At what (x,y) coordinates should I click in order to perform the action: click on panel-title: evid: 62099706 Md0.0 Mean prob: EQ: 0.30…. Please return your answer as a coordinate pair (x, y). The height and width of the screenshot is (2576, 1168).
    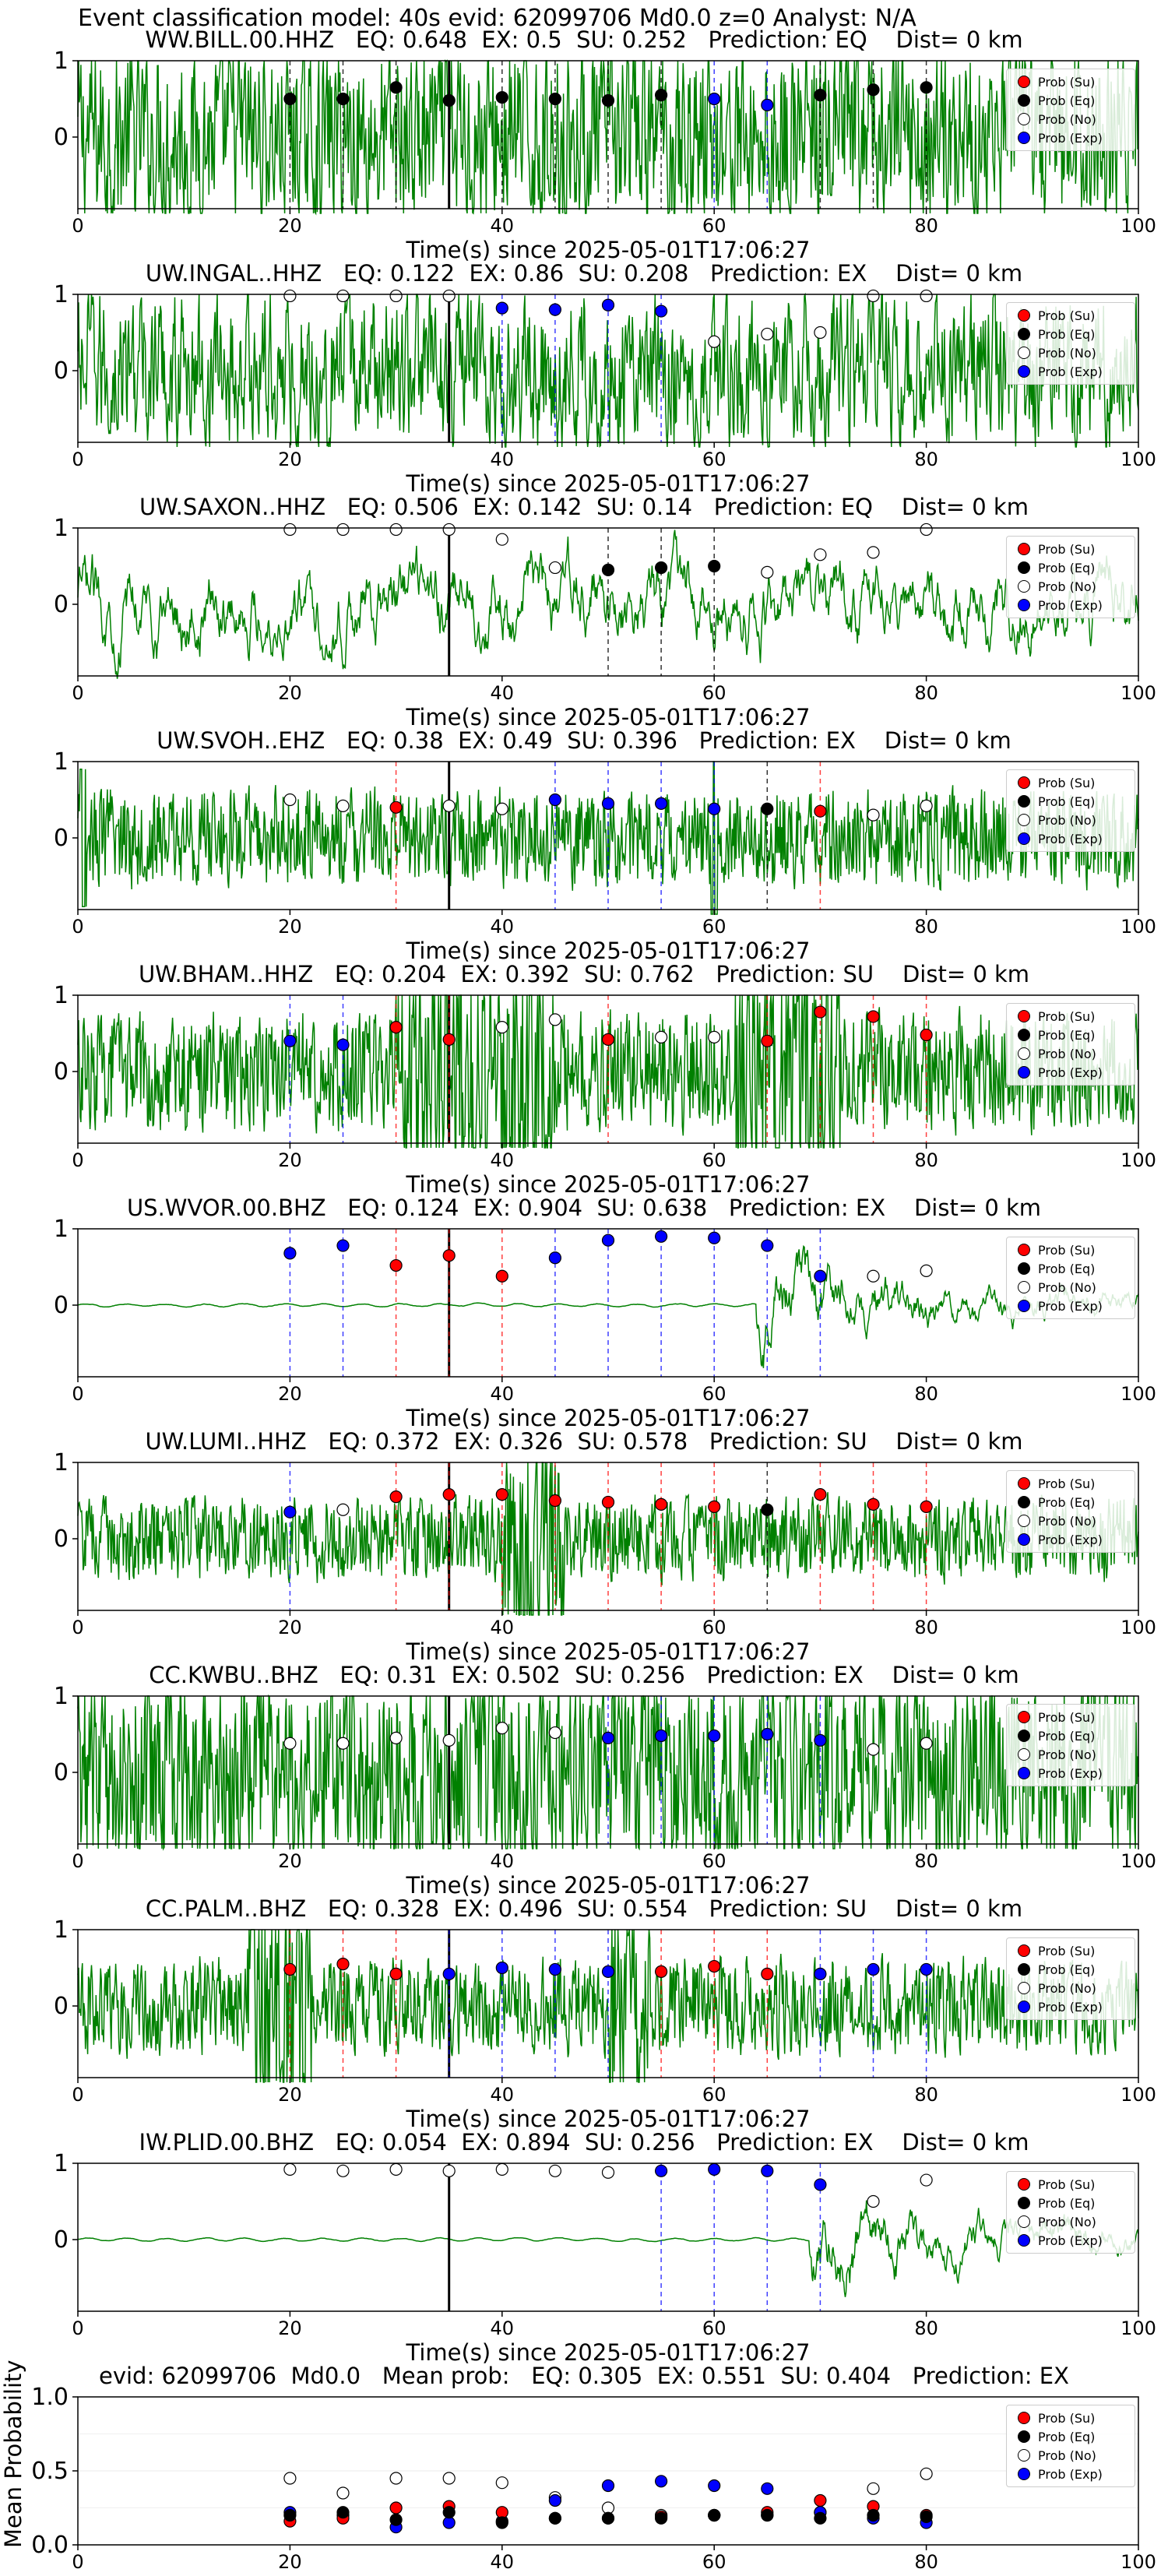
    Looking at the image, I should click on (584, 2376).